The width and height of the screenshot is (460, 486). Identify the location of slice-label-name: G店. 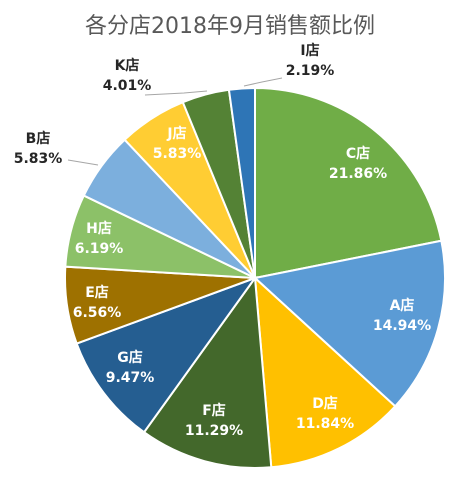
(130, 357).